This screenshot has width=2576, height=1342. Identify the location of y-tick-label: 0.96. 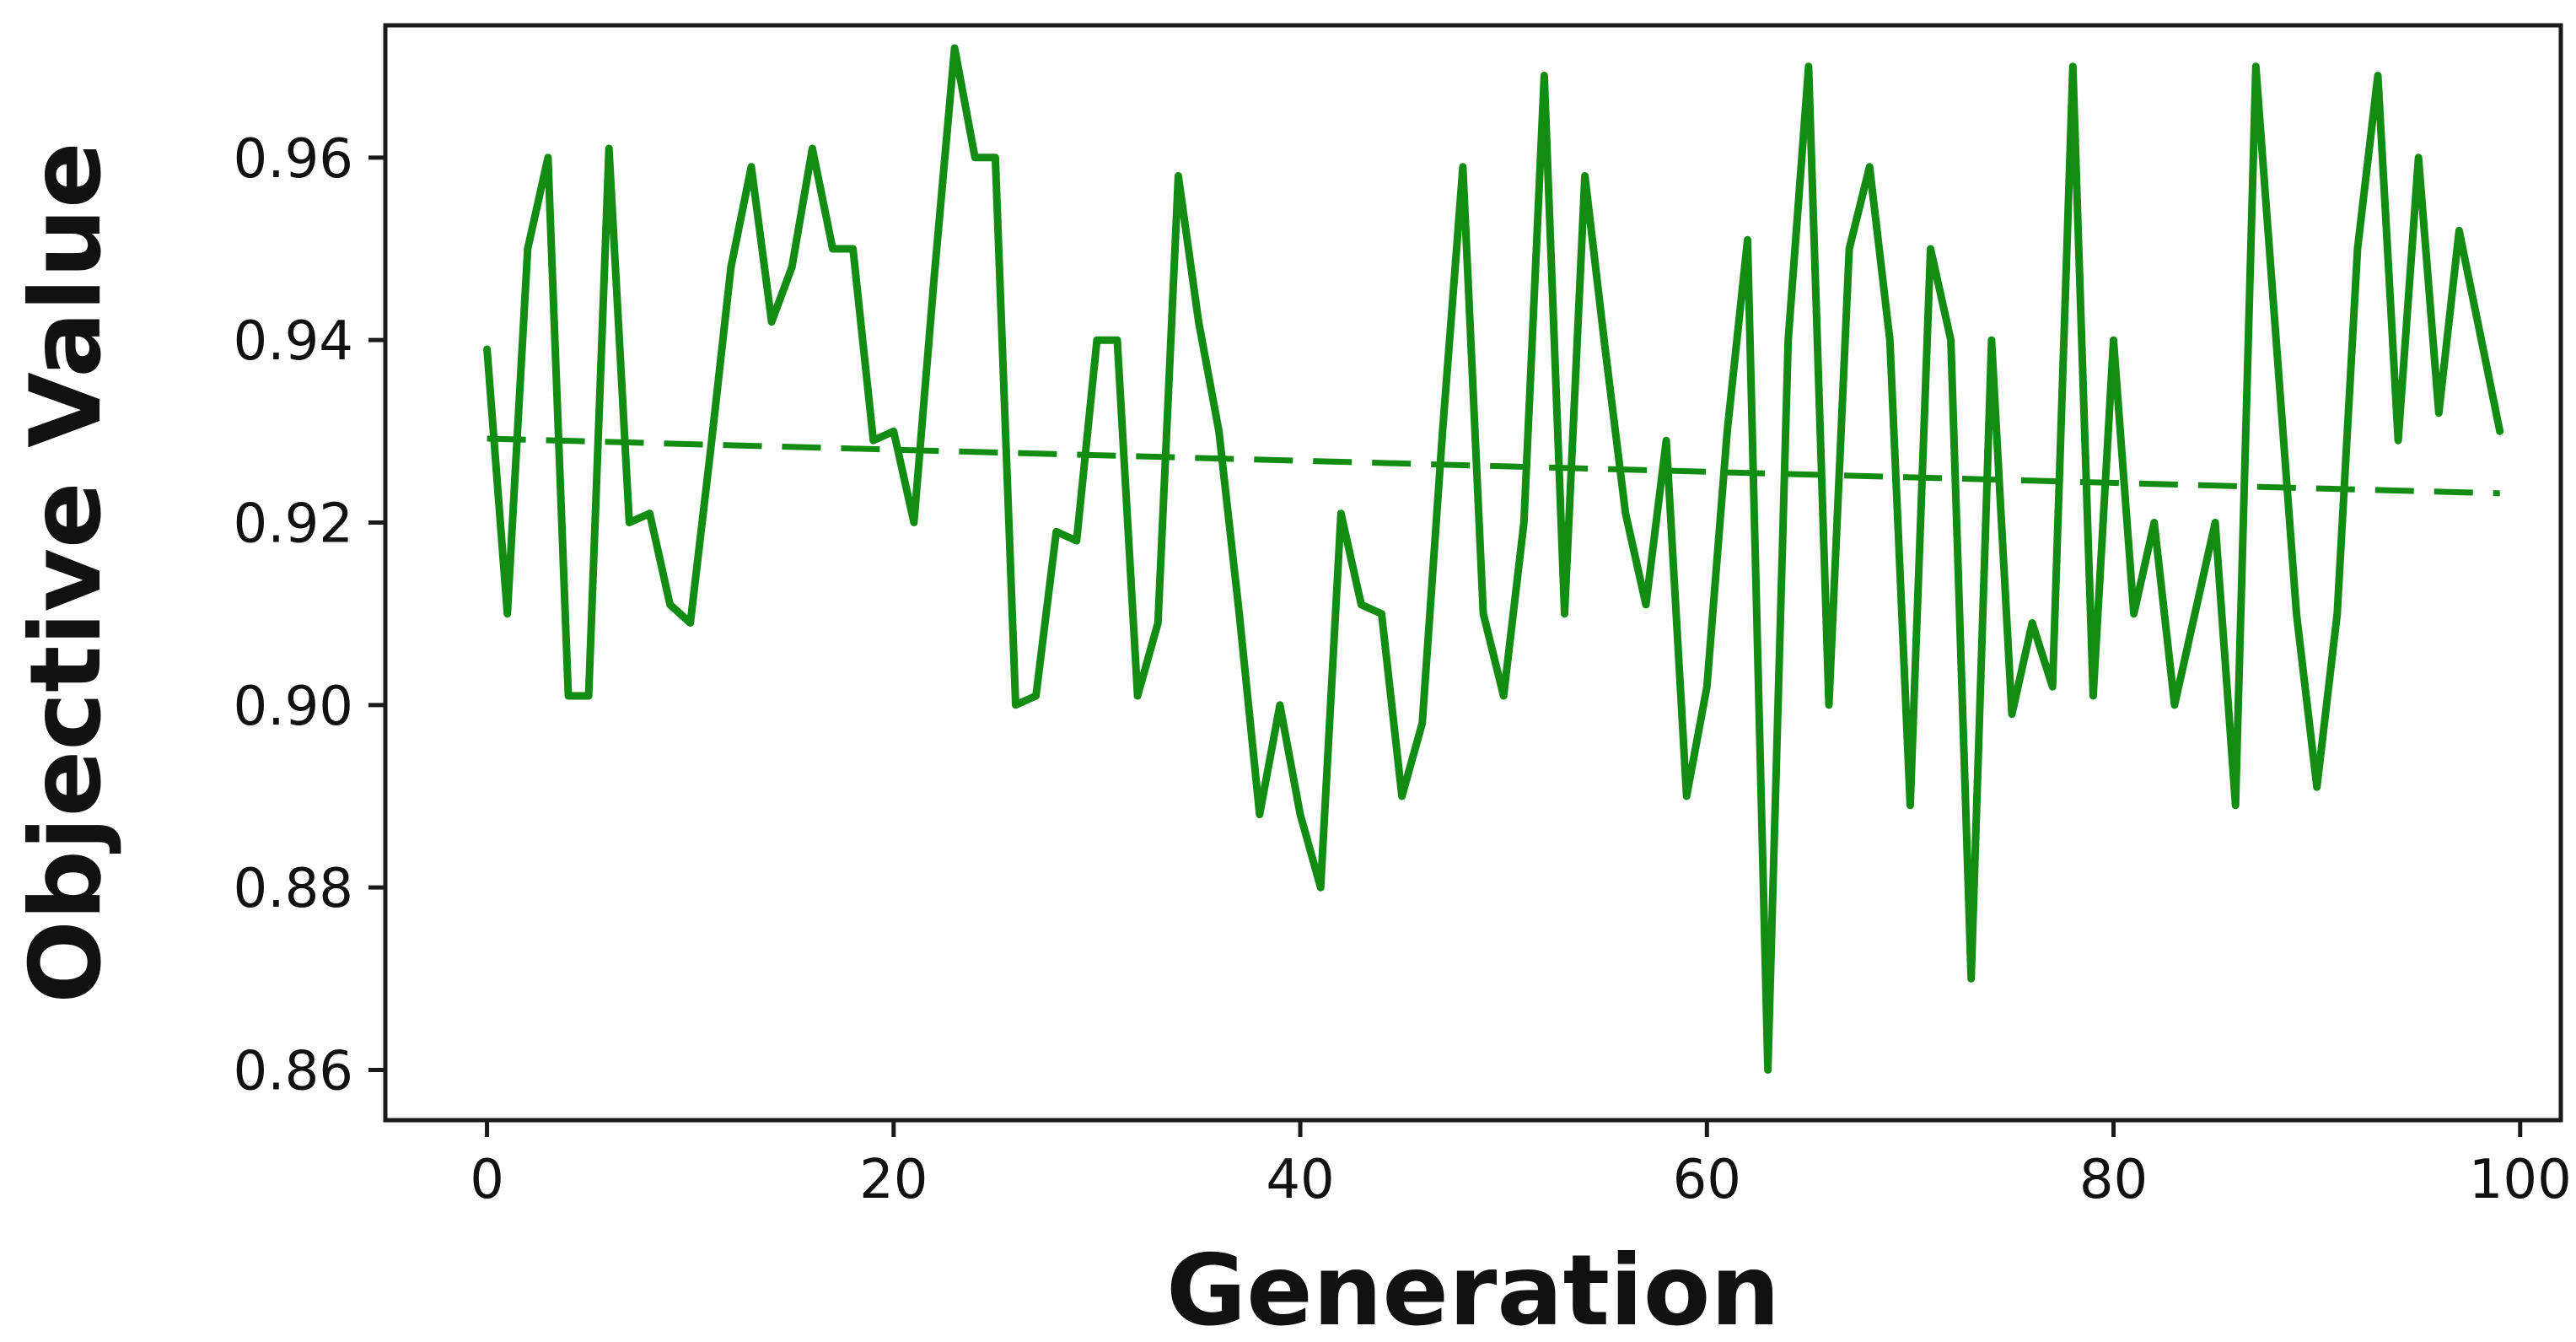
(294, 159).